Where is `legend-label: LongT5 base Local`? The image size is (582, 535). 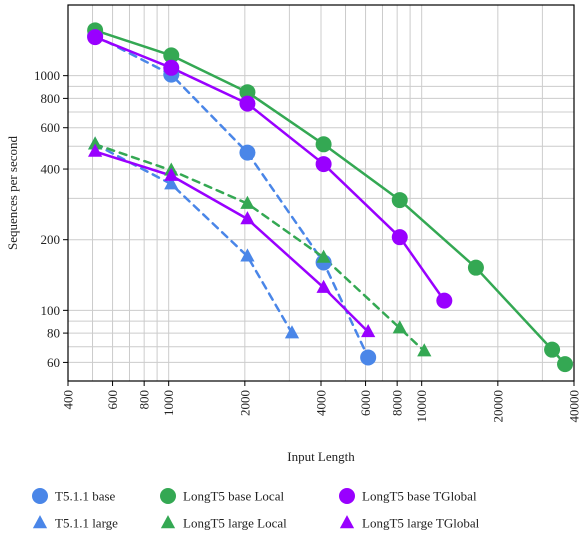
legend-label: LongT5 base Local is located at coordinates (233, 496).